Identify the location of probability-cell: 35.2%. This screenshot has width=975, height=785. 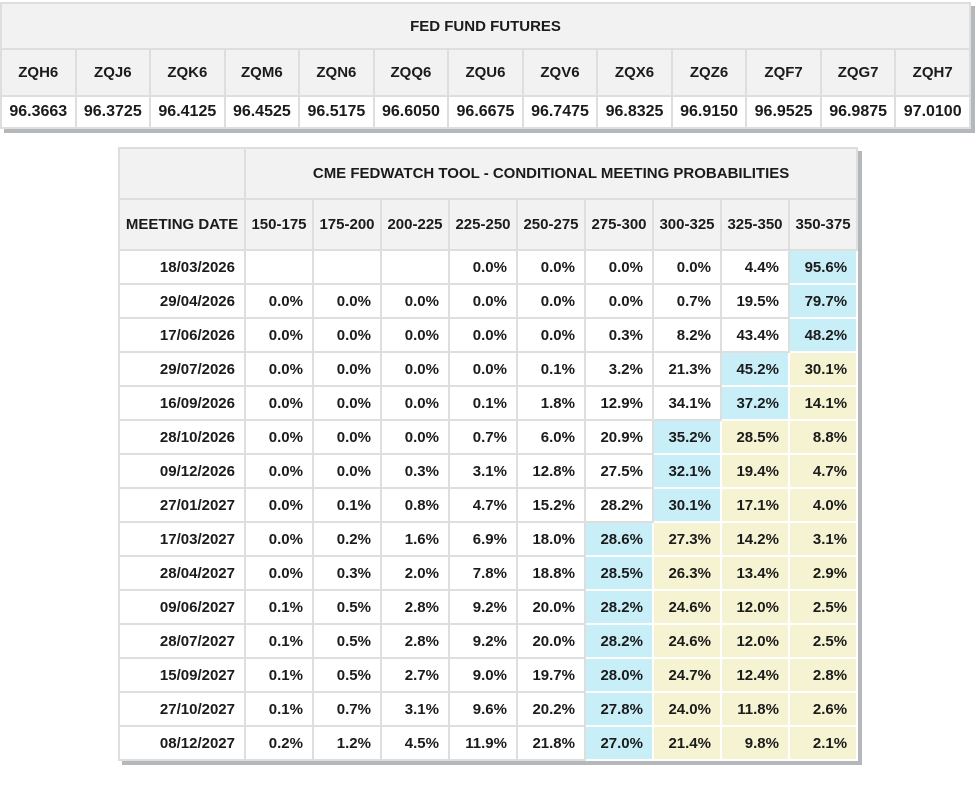
(687, 437).